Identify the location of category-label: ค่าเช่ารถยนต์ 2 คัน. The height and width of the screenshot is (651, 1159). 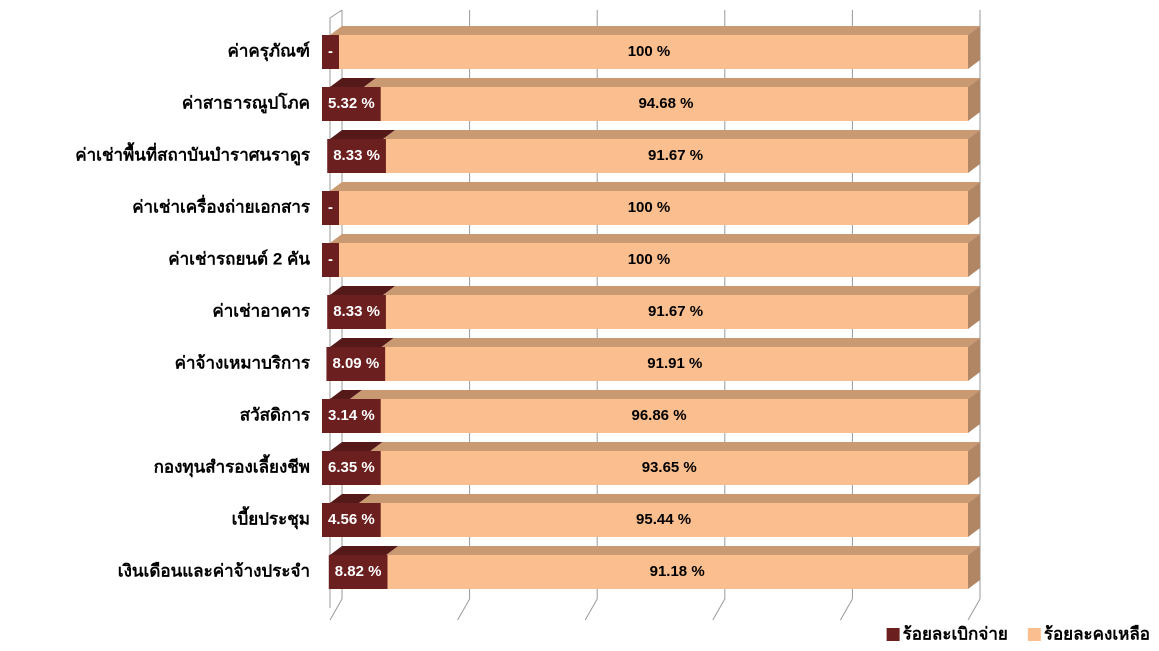
(239, 258).